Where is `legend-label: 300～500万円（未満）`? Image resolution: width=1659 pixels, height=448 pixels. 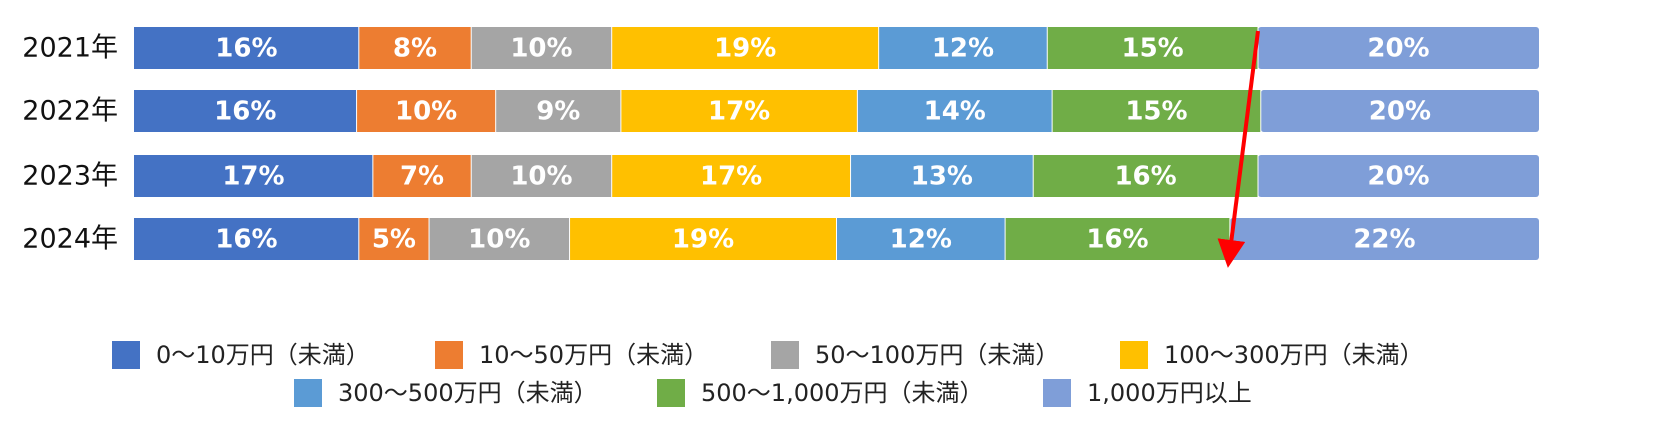 legend-label: 300～500万円（未満） is located at coordinates (468, 393).